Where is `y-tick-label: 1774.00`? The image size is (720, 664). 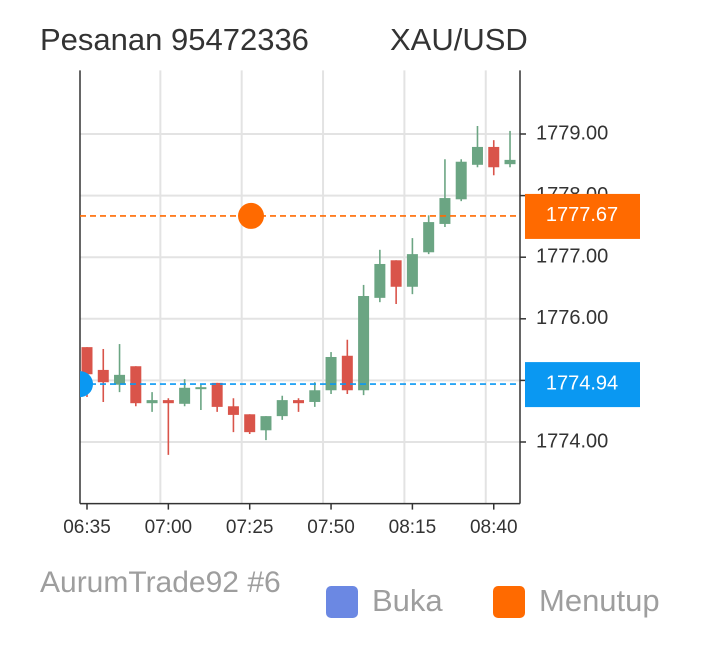 y-tick-label: 1774.00 is located at coordinates (572, 441).